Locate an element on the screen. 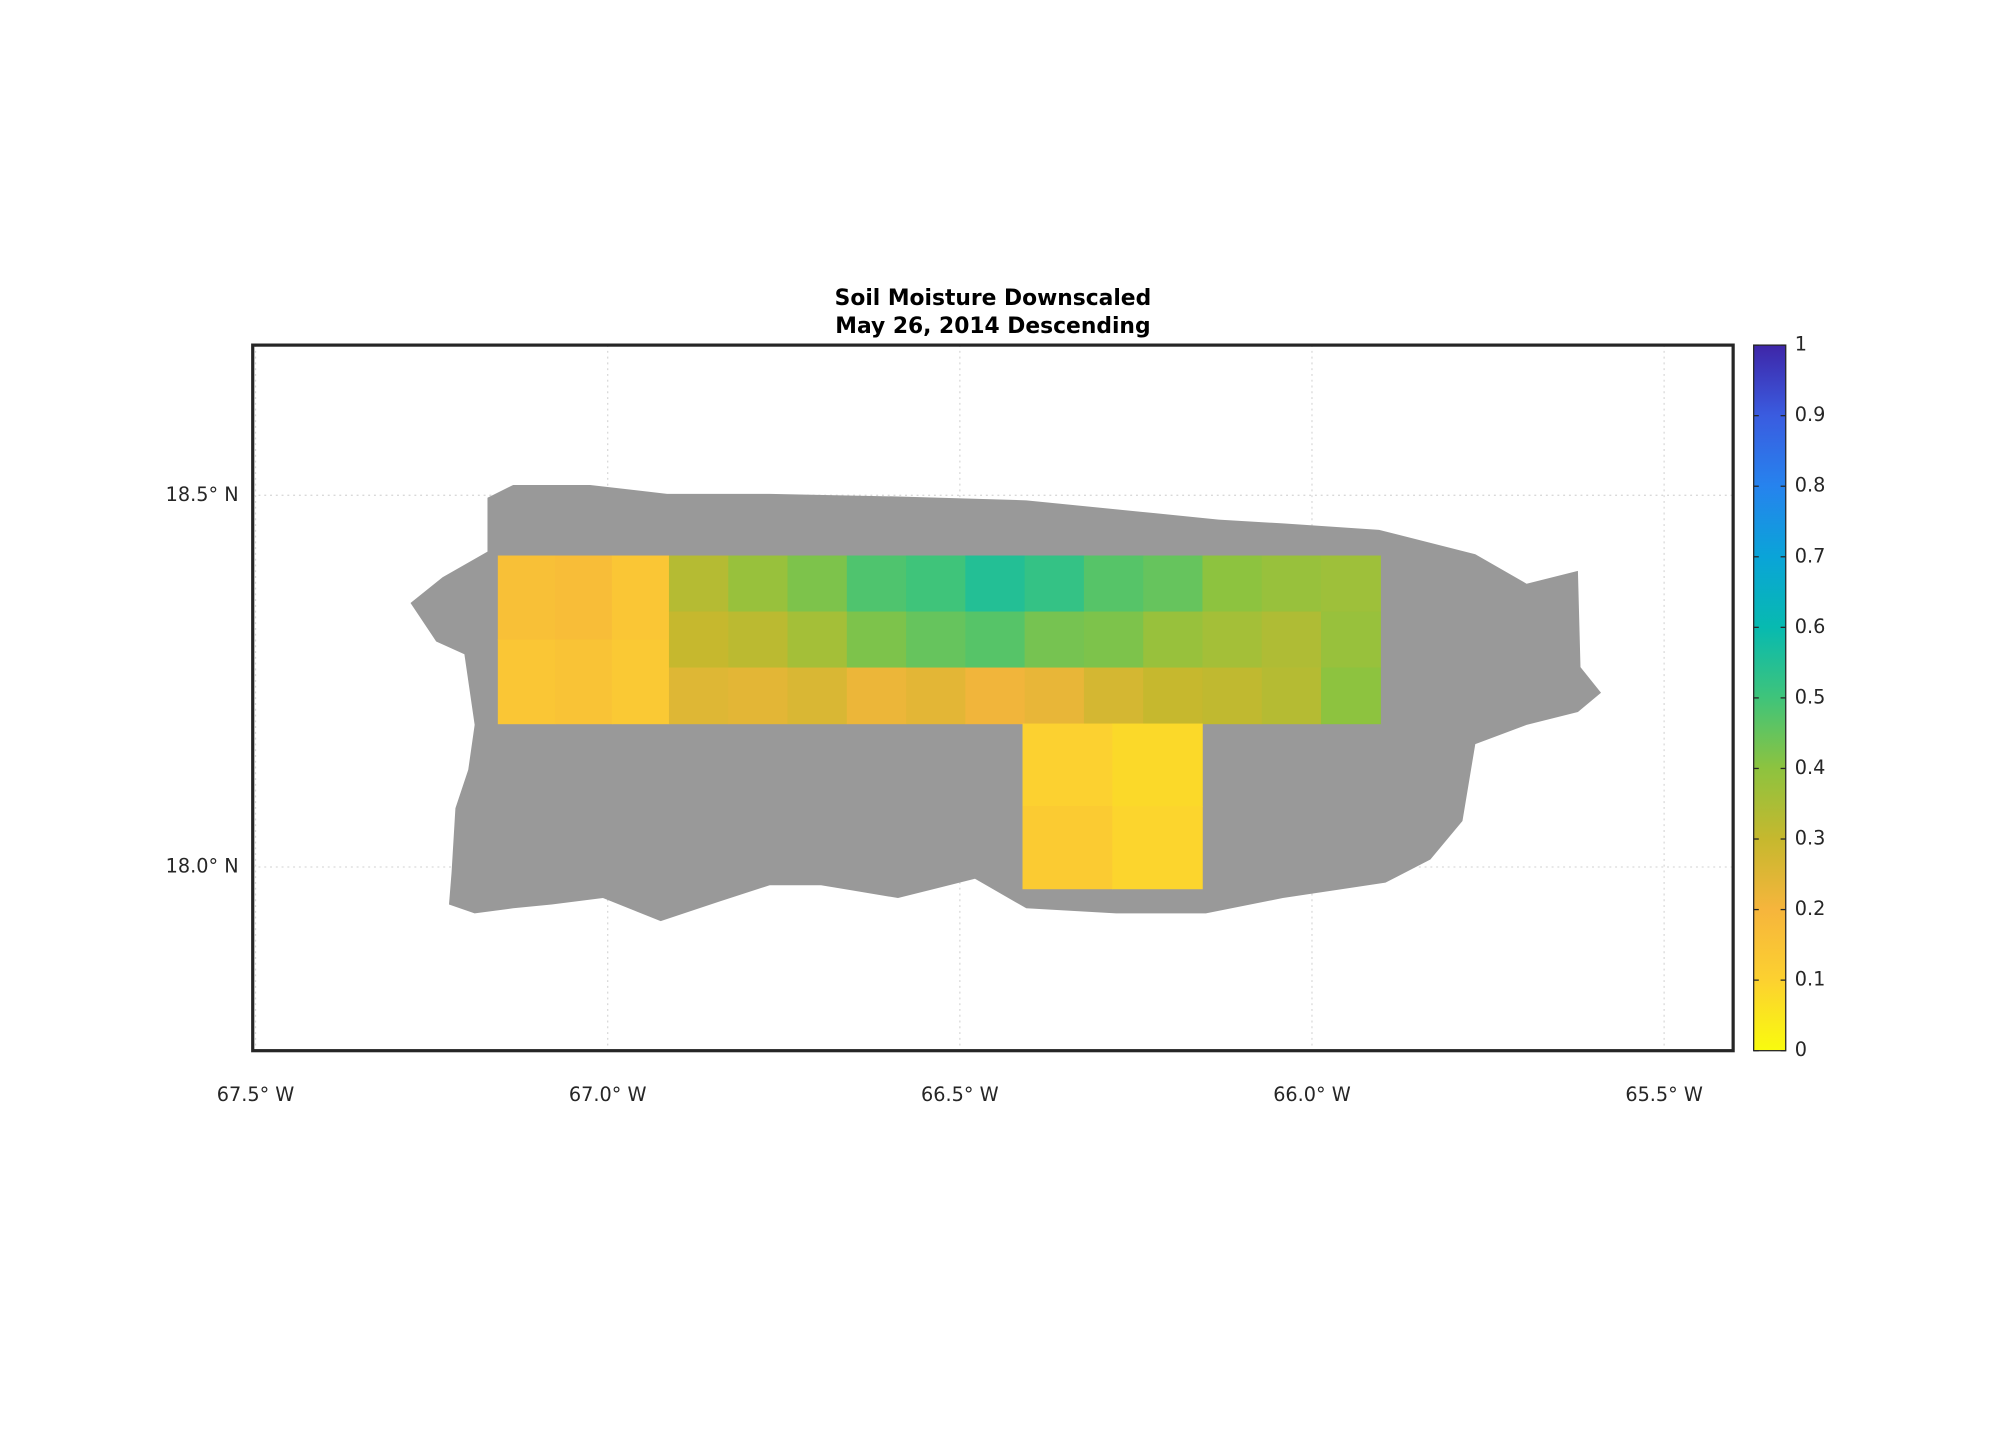 Image resolution: width=1991 pixels, height=1433 pixels. x-tick-label: 66.0° W is located at coordinates (1312, 1094).